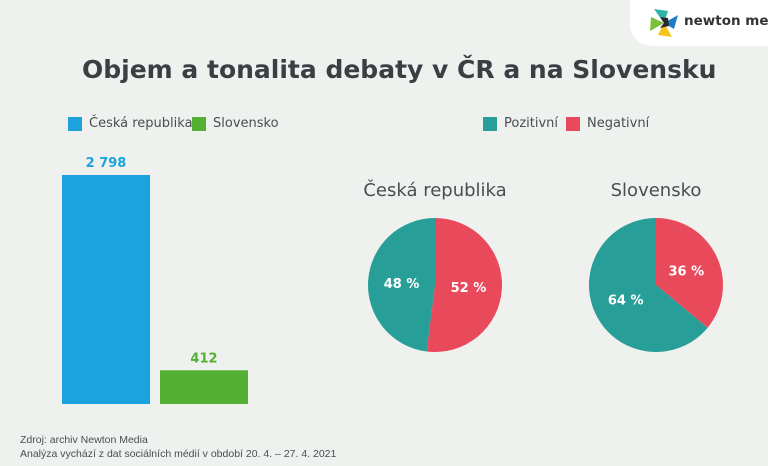 Image resolution: width=768 pixels, height=466 pixels. What do you see at coordinates (246, 123) in the screenshot?
I see `legend-label: Slovensko` at bounding box center [246, 123].